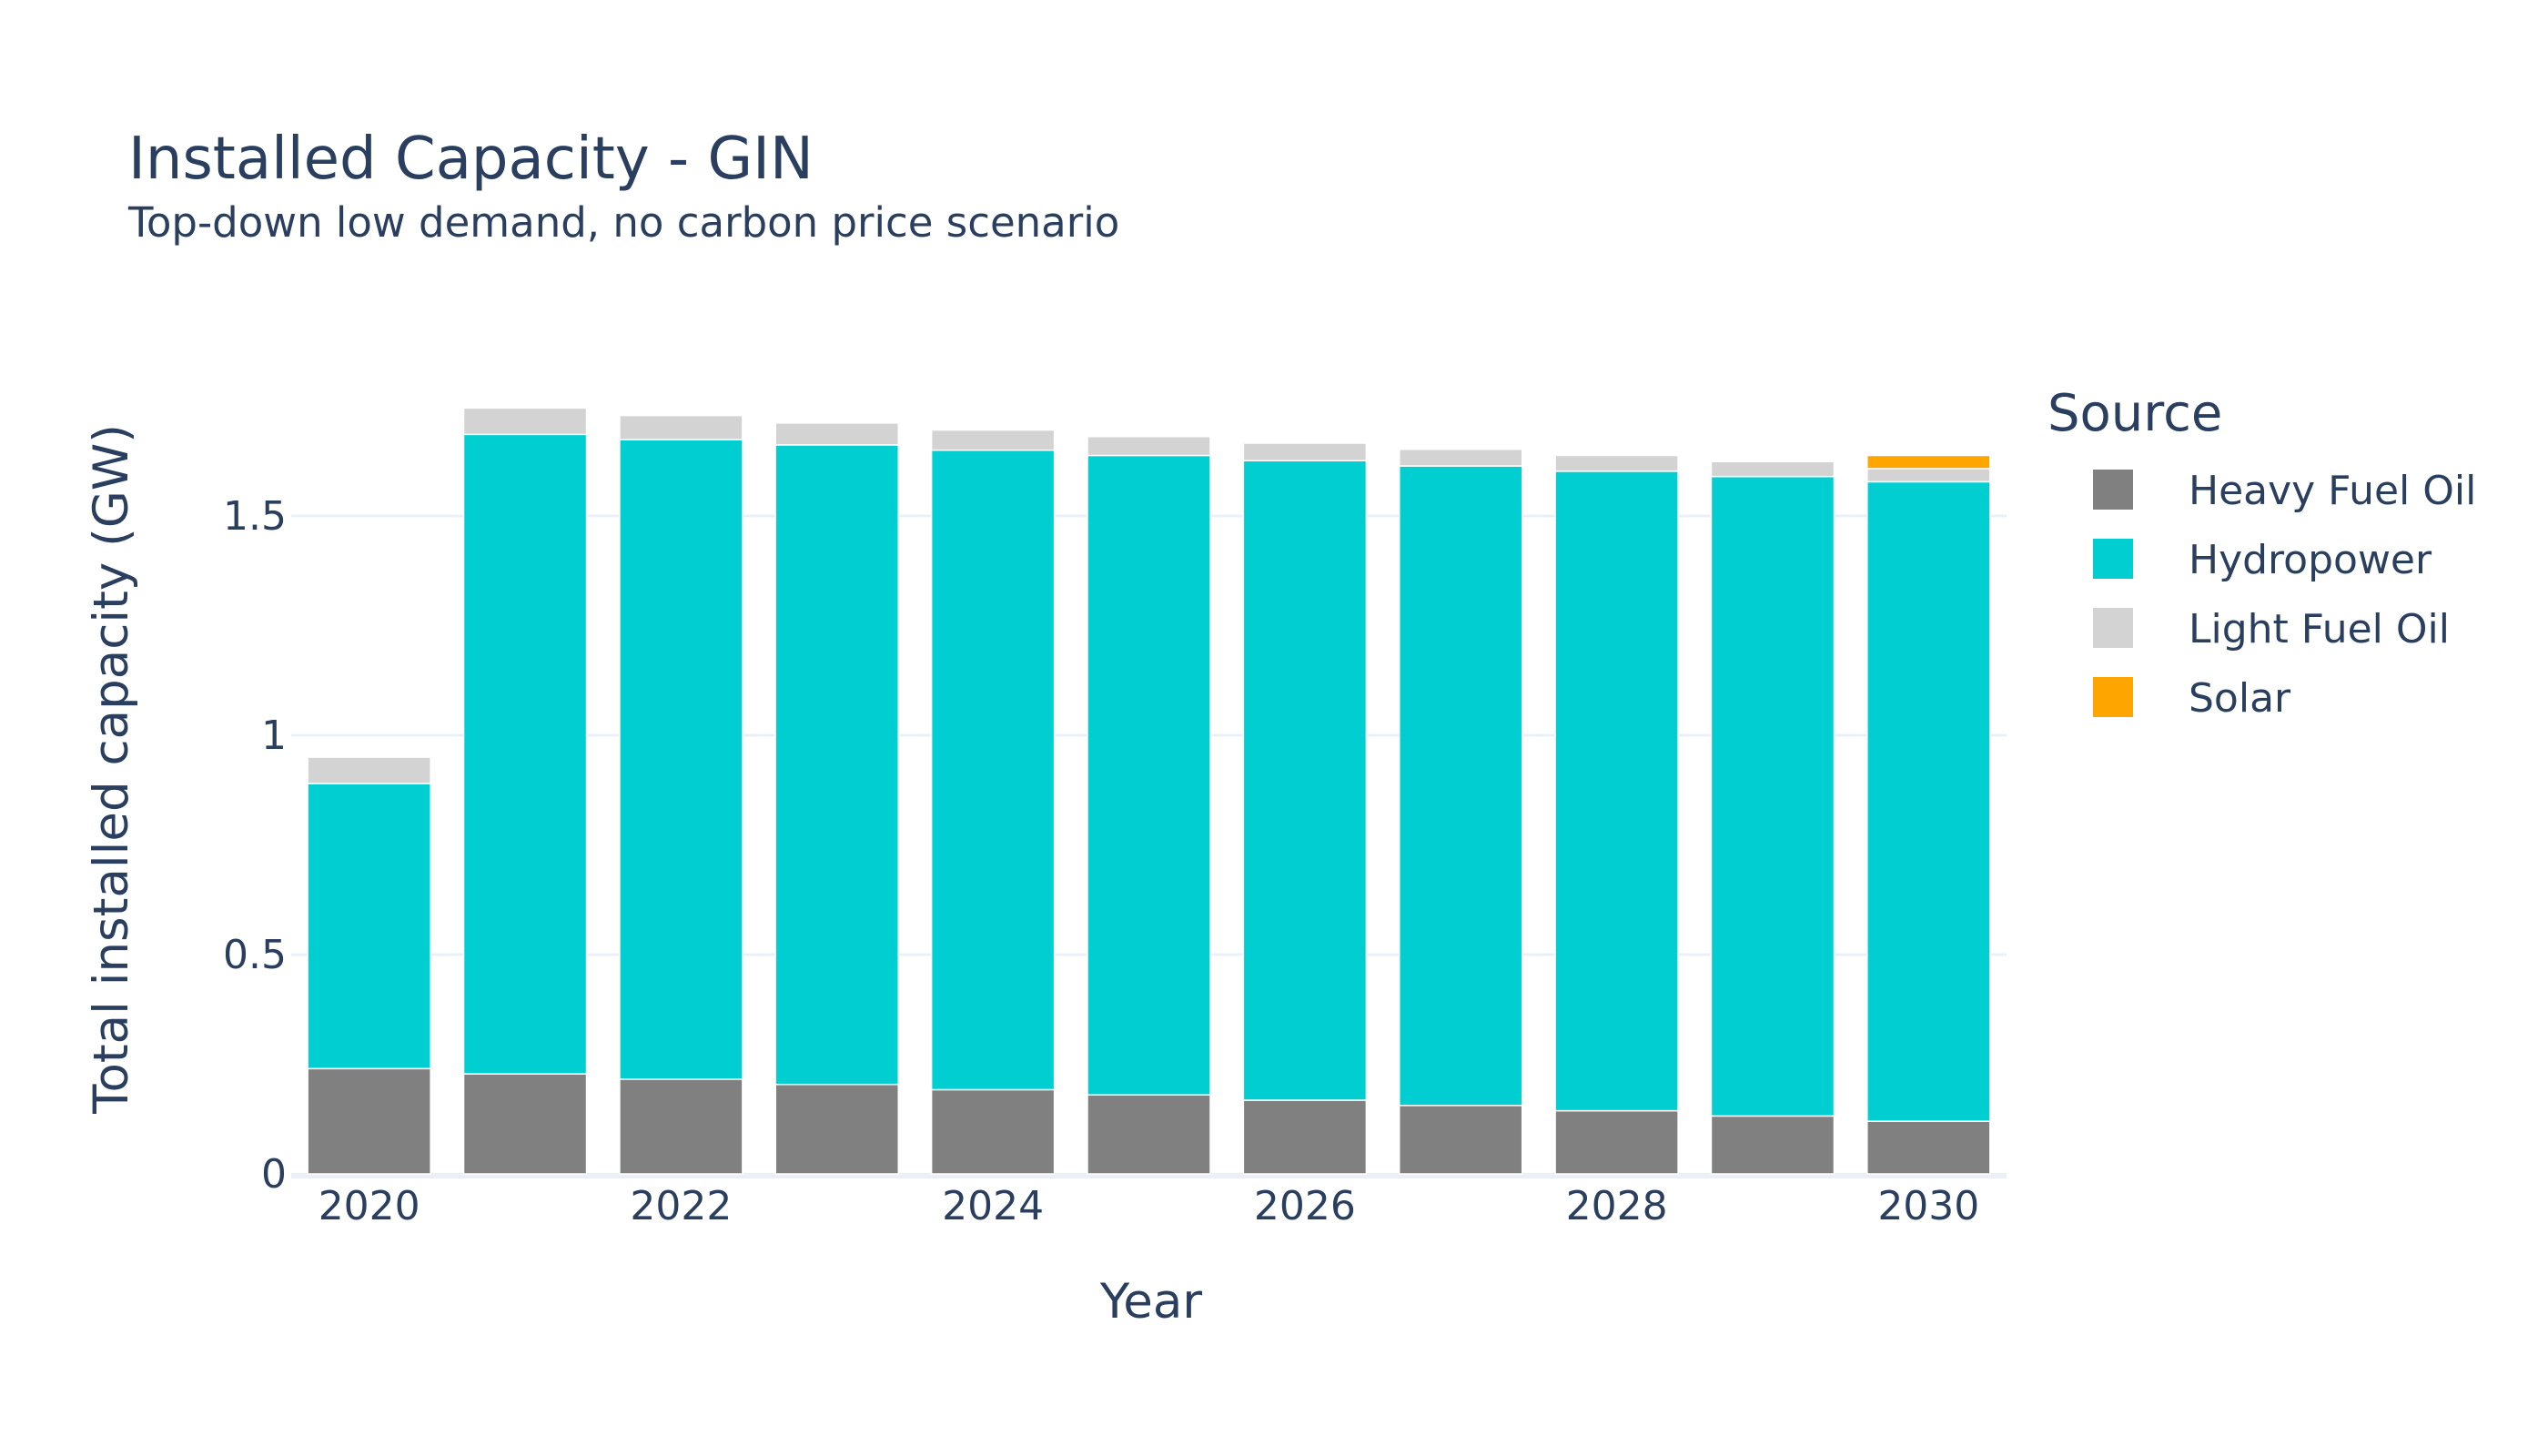 This screenshot has height=1456, width=2548. Describe the element at coordinates (2135, 414) in the screenshot. I see `legend-title: Source` at that location.